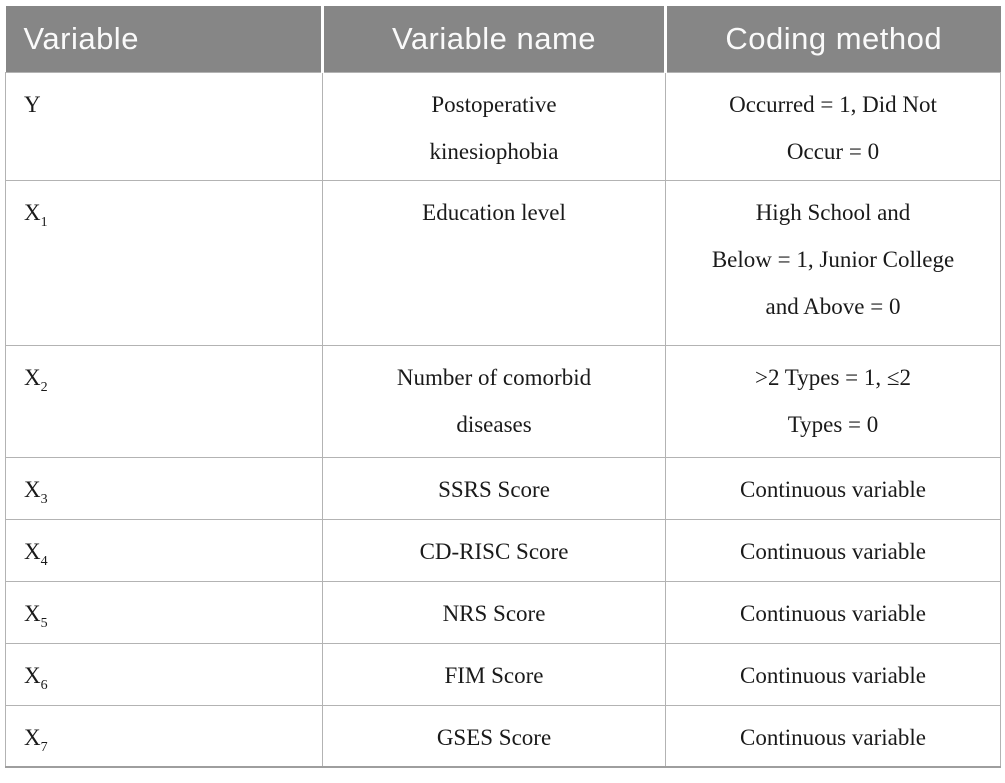 The height and width of the screenshot is (783, 1005). Describe the element at coordinates (164, 736) in the screenshot. I see `cell-variable: X7` at that location.